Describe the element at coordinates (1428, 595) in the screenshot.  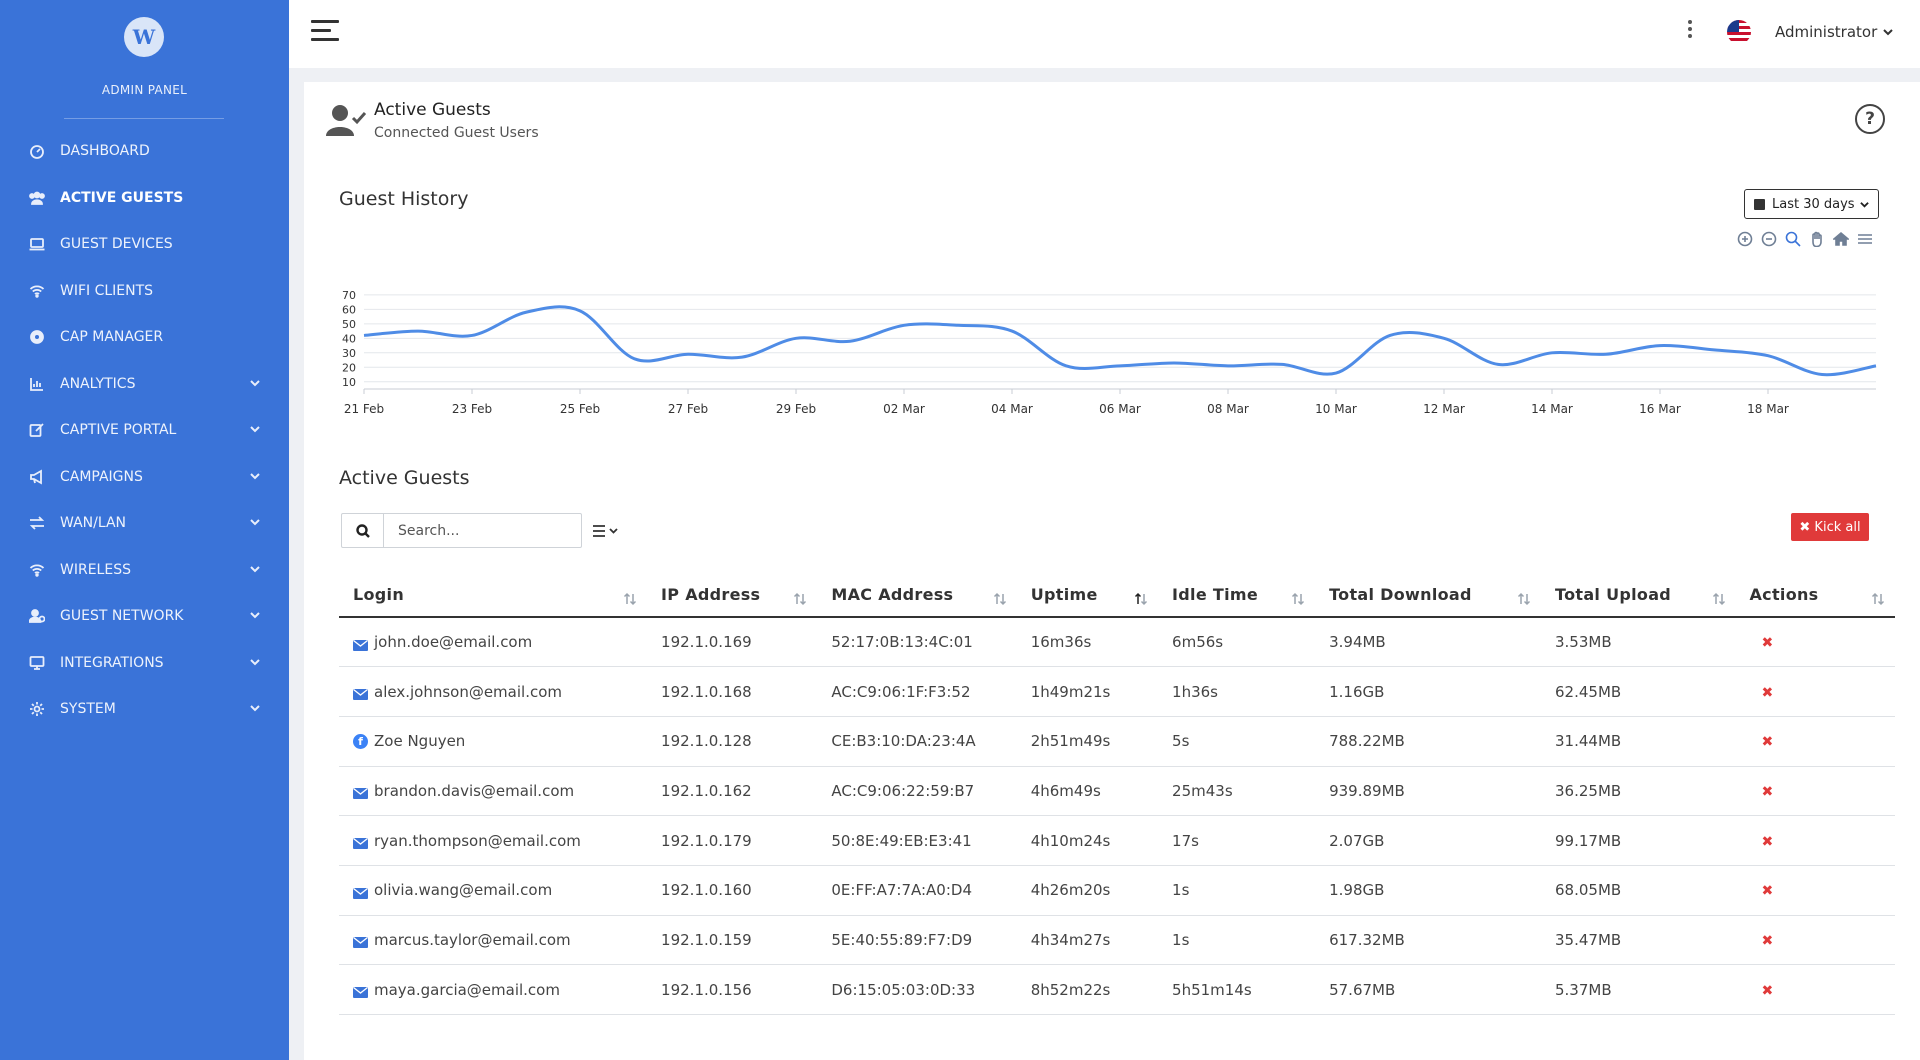
I see `column-header-total-download: Total Download` at that location.